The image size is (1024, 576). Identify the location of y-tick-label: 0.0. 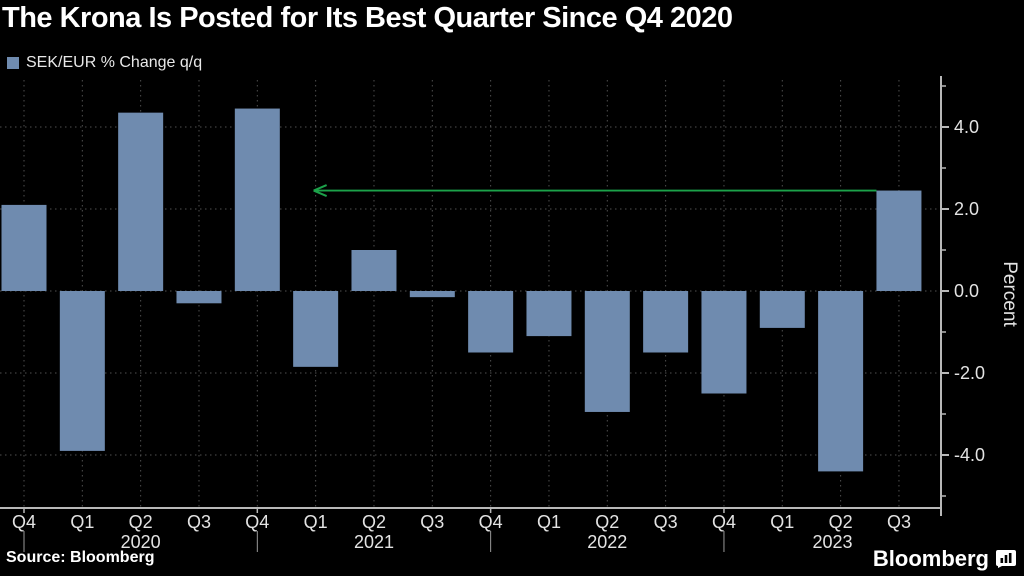
(966, 291).